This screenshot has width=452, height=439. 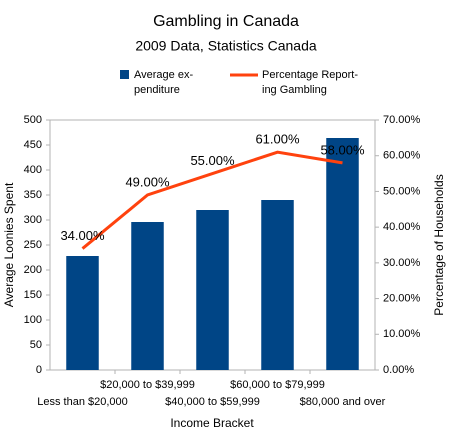 What do you see at coordinates (277, 385) in the screenshot?
I see `x-tick-label: $60,000 to $79,999` at bounding box center [277, 385].